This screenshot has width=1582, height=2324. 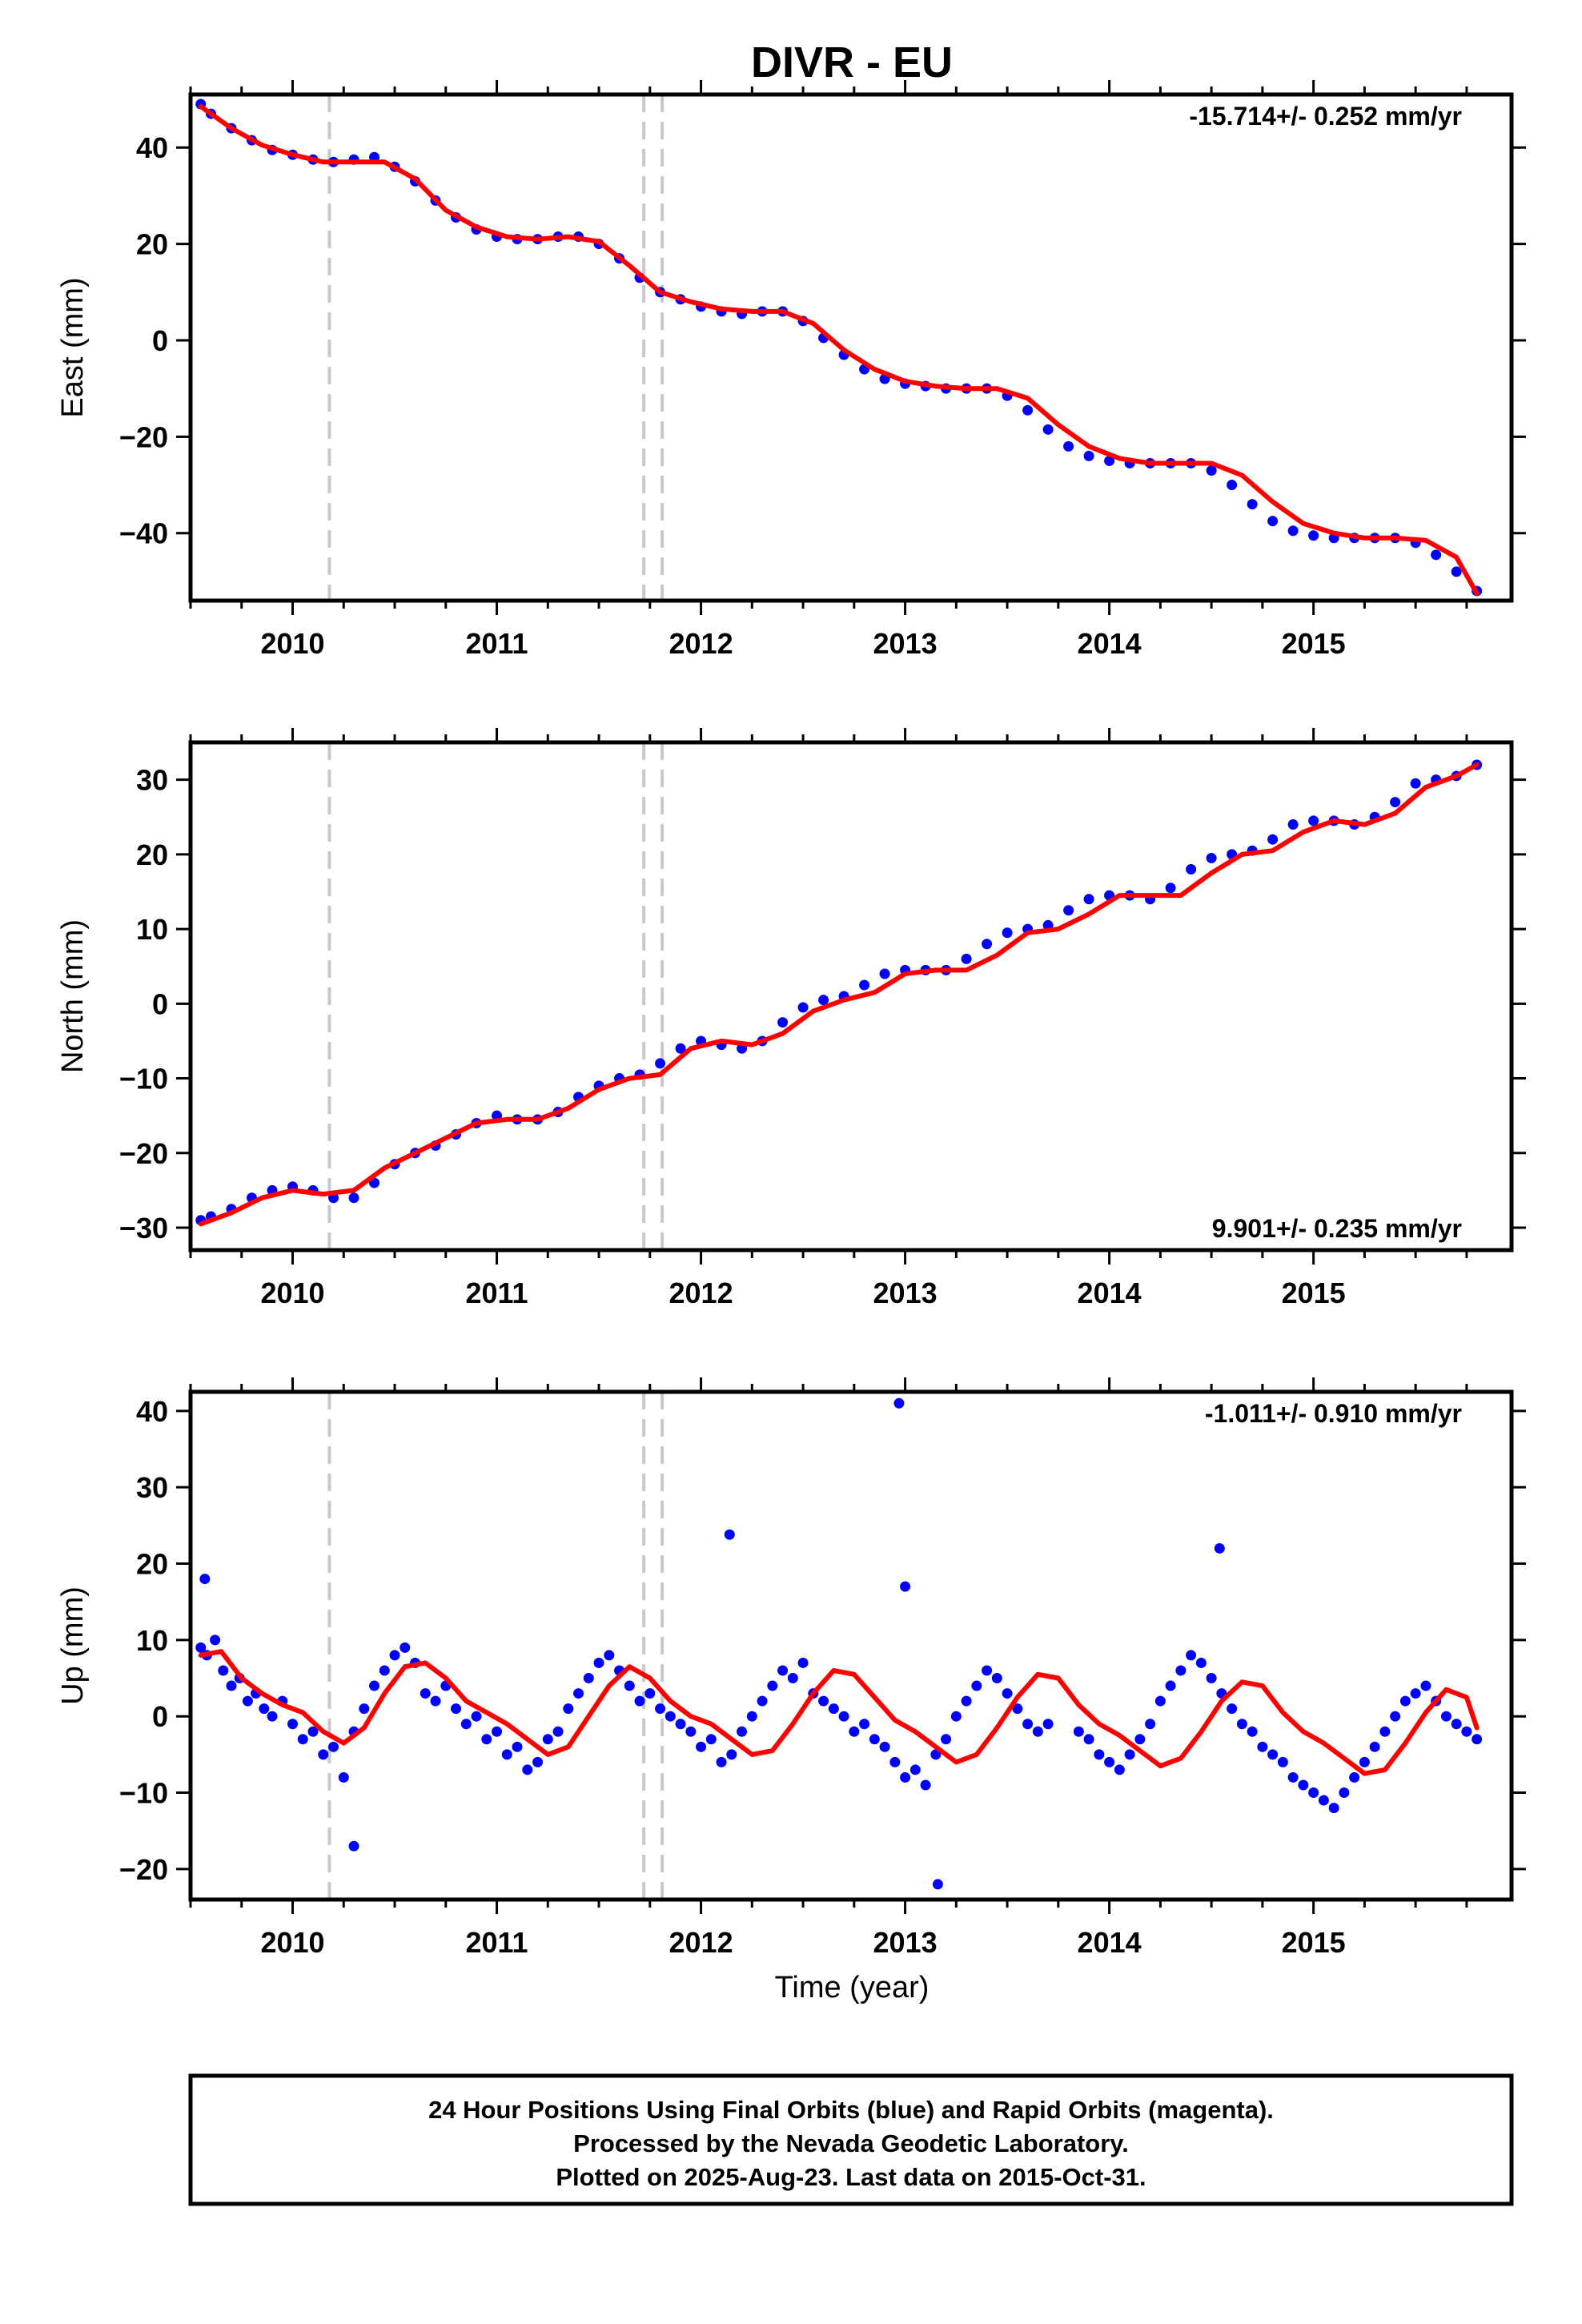 What do you see at coordinates (1326, 116) in the screenshot?
I see `velocity-rate-label: -15.714+/- 0.252 mm/yr` at bounding box center [1326, 116].